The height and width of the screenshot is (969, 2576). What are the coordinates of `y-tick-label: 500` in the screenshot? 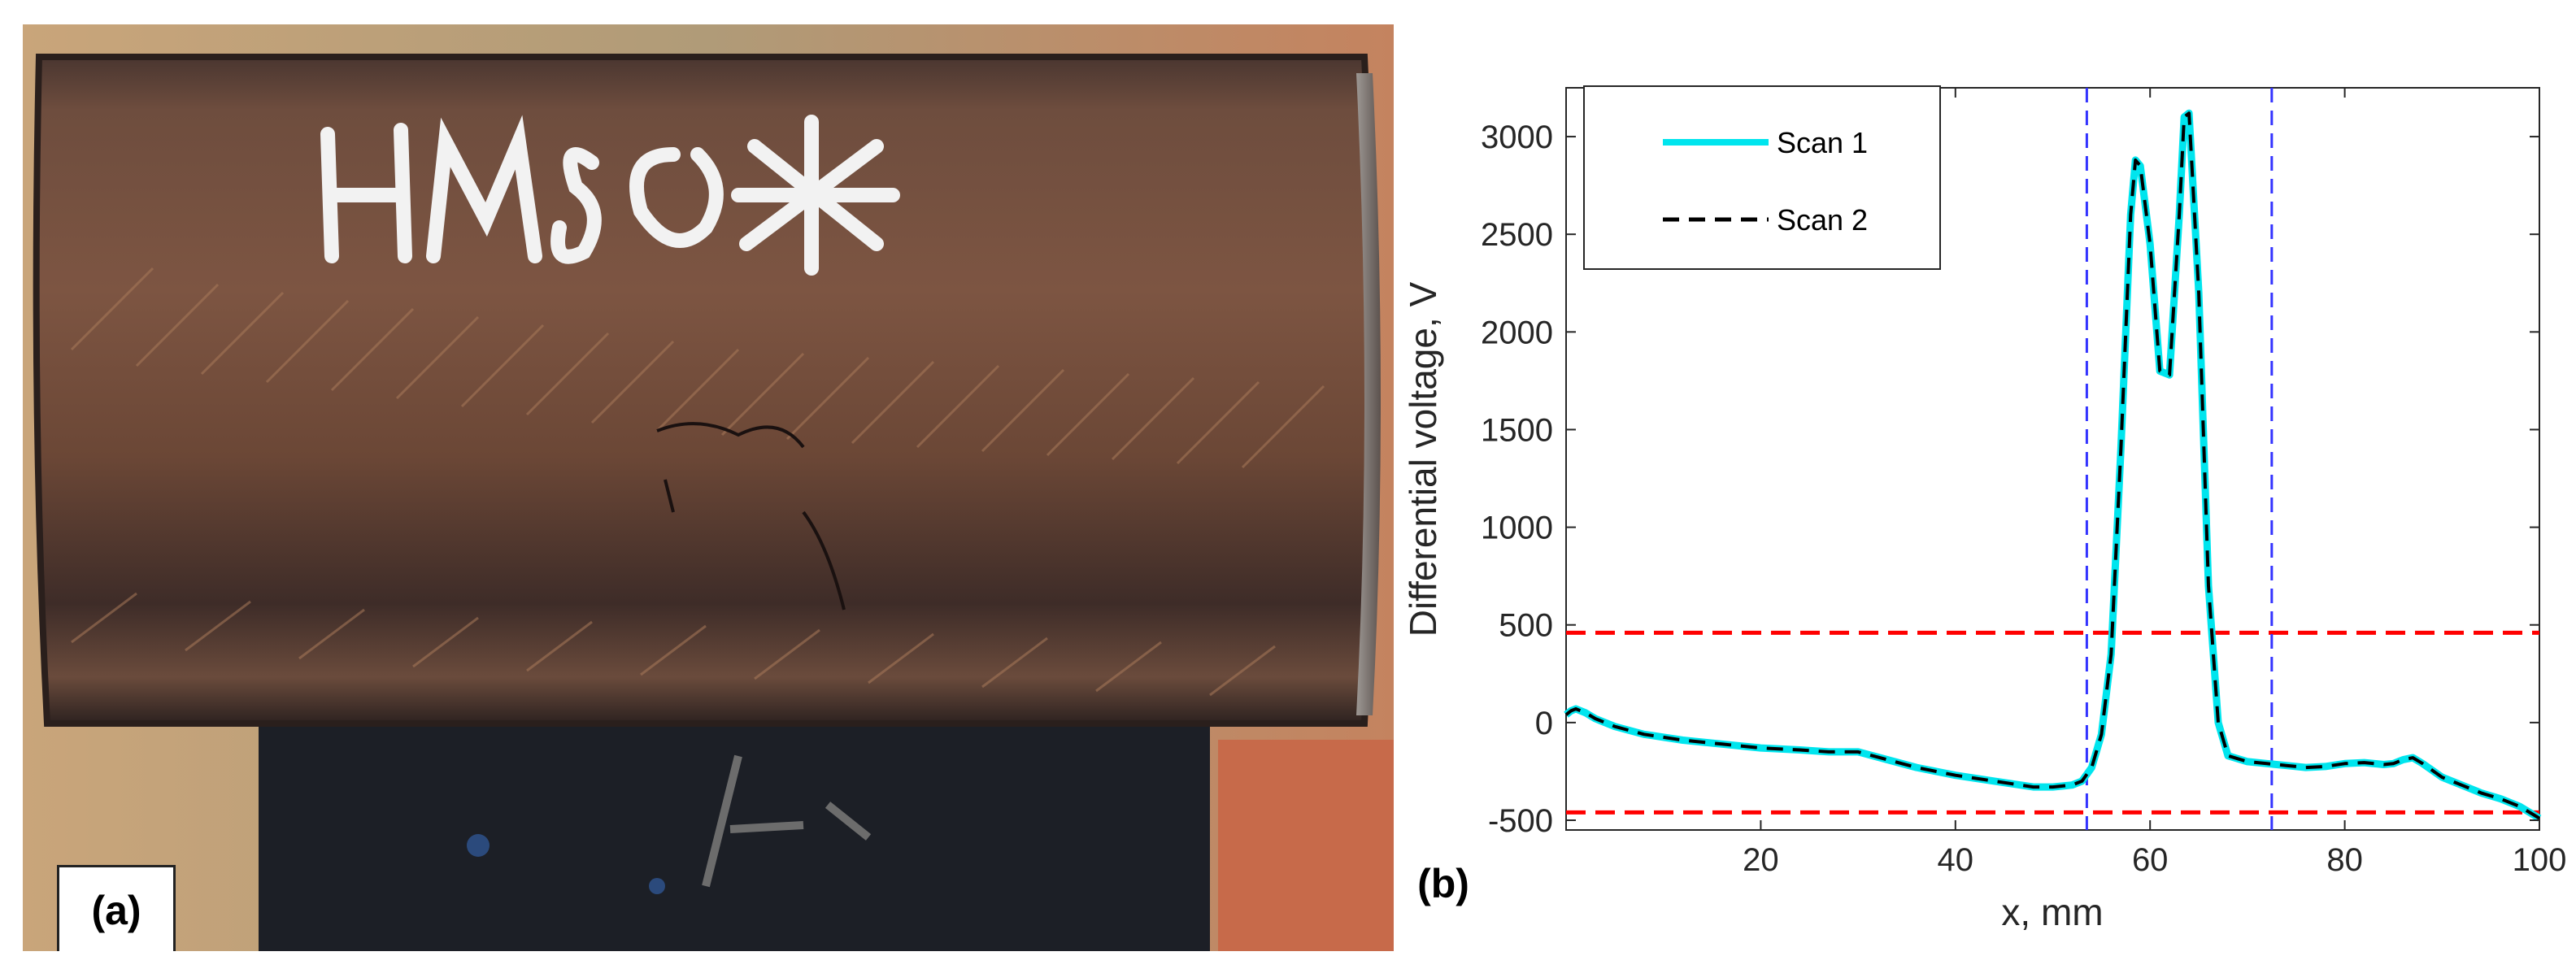 It's located at (1526, 626).